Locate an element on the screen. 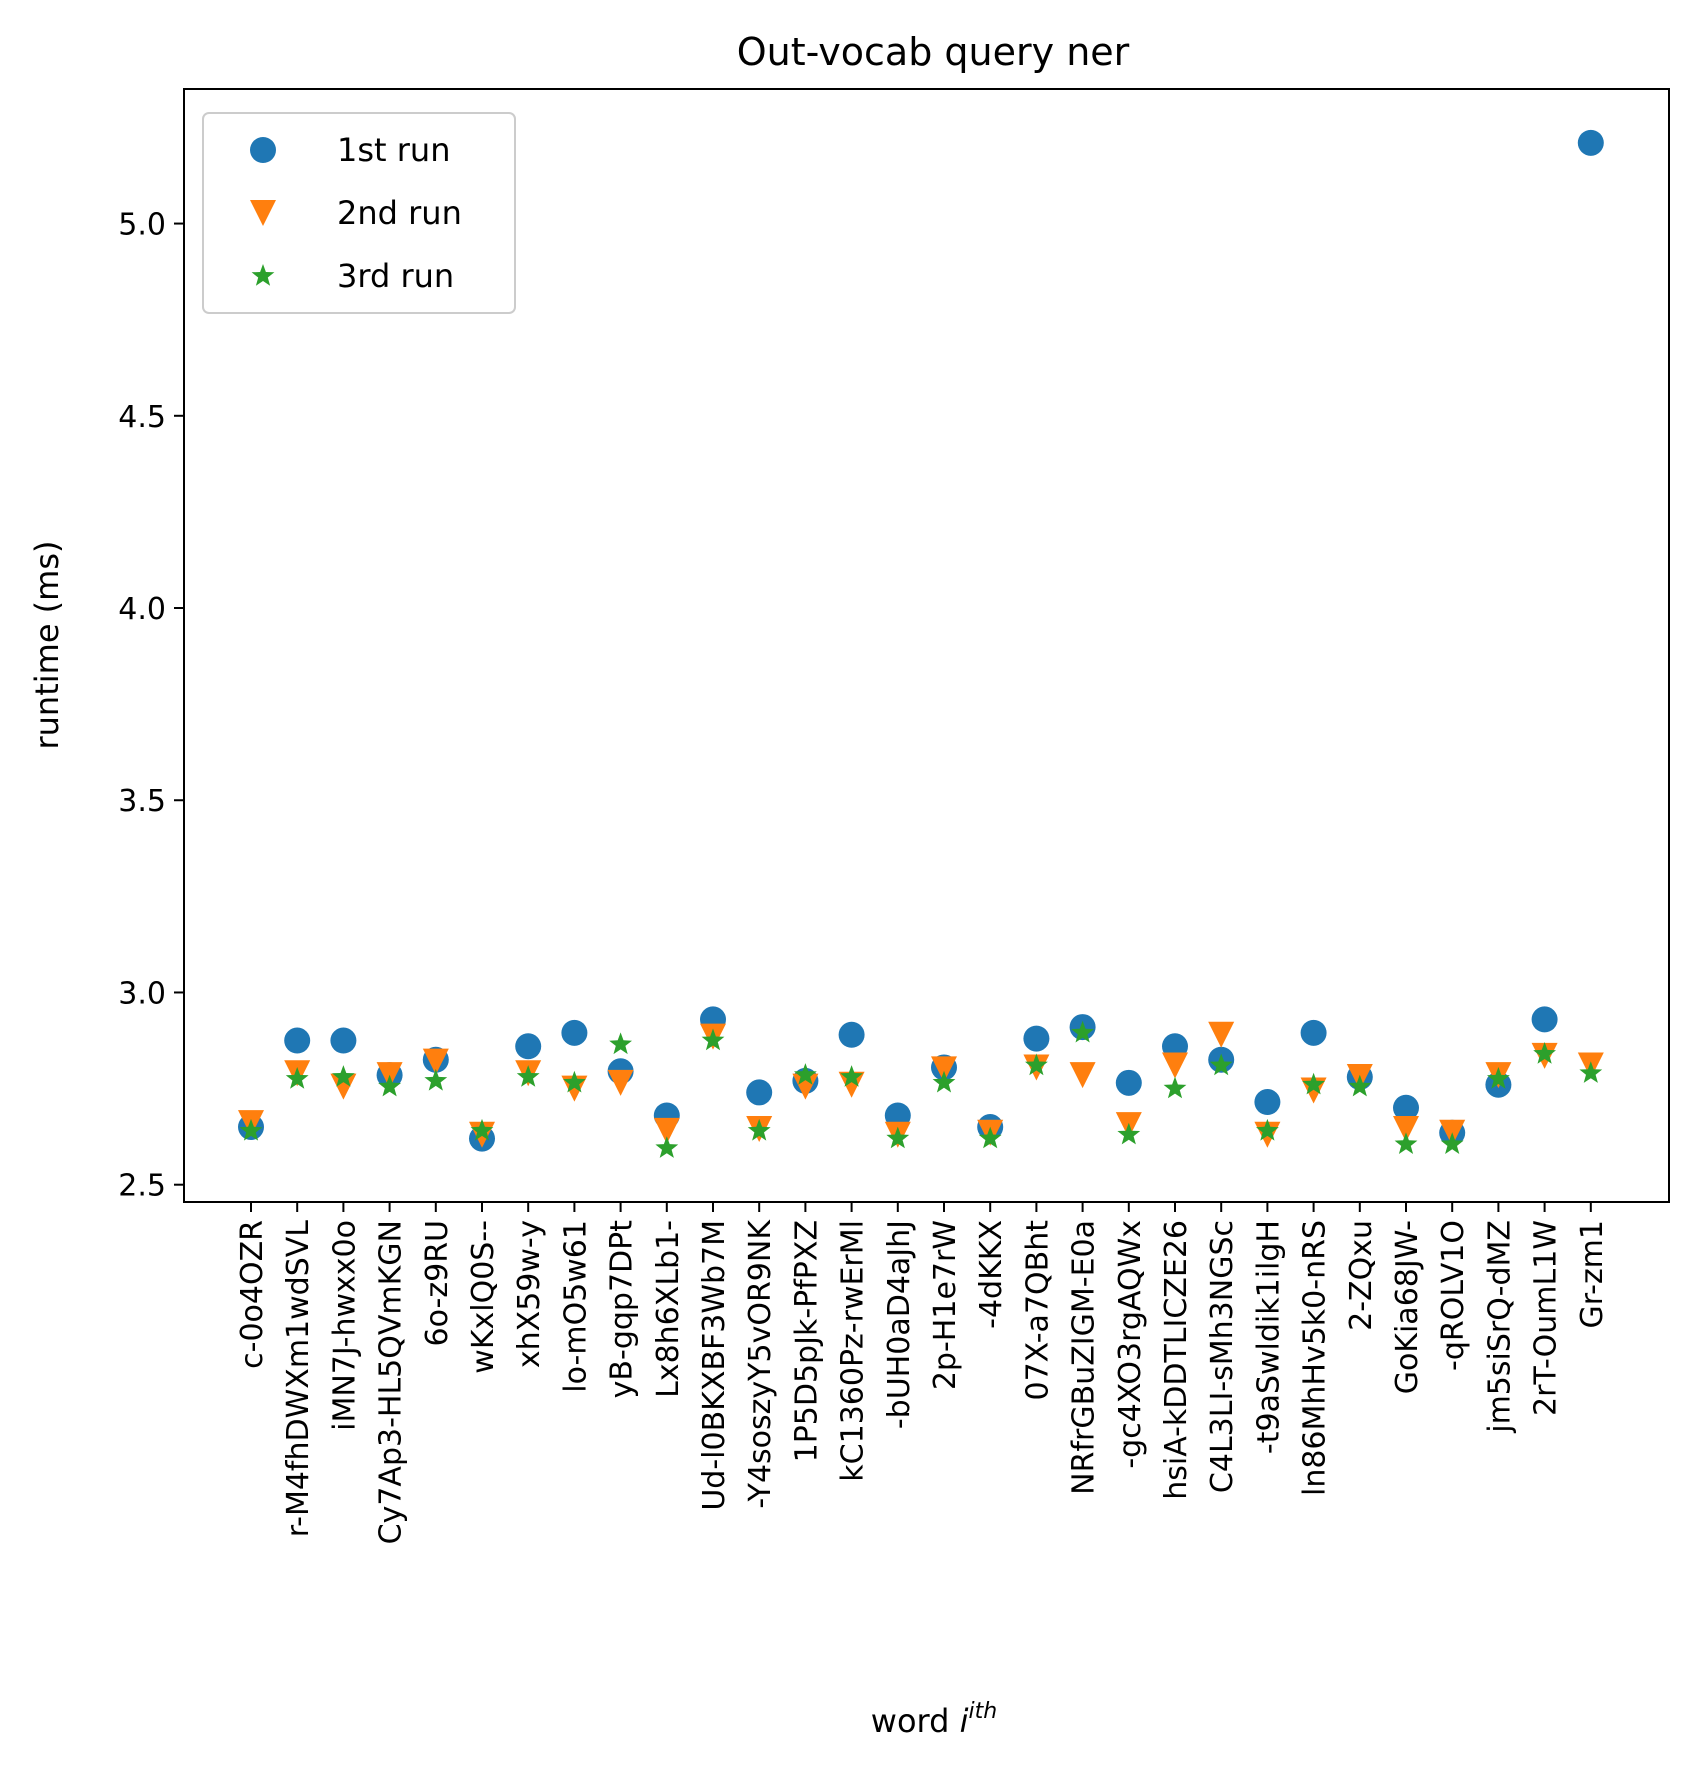 The height and width of the screenshot is (1771, 1702). x-tick-label: 07X-a7QBht is located at coordinates (1037, 1310).